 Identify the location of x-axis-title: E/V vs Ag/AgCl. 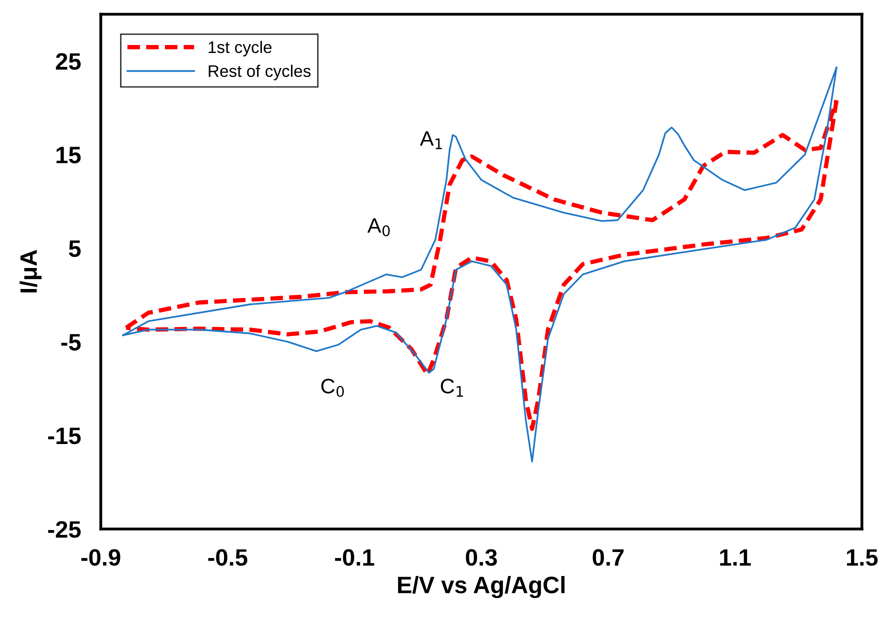
(481, 587).